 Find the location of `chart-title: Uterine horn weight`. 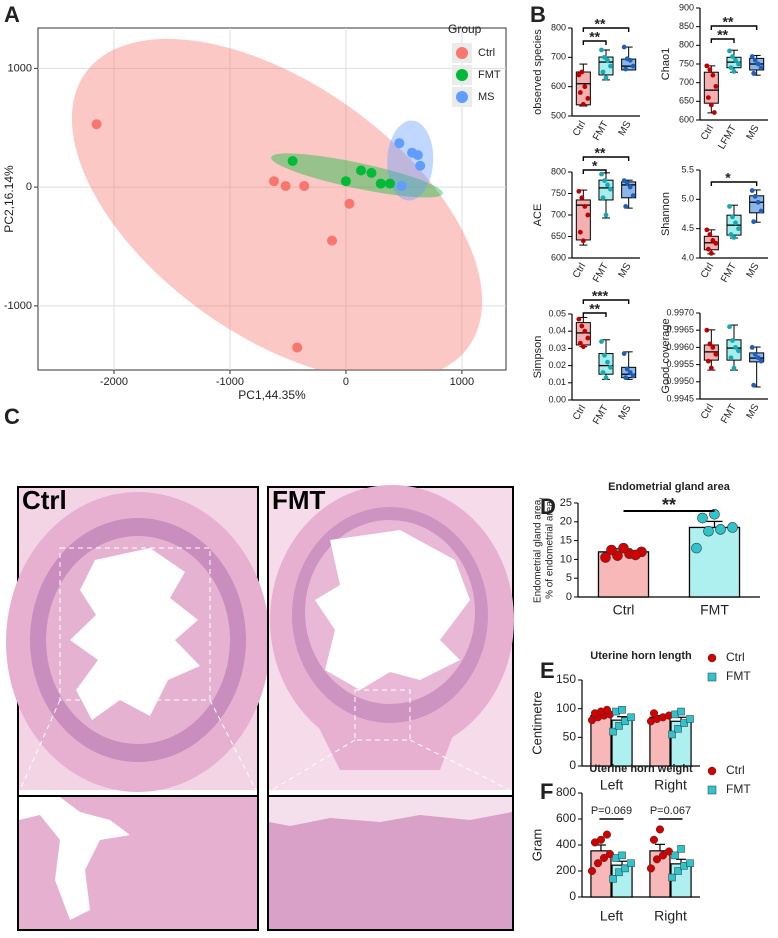

chart-title: Uterine horn weight is located at coordinates (641, 769).